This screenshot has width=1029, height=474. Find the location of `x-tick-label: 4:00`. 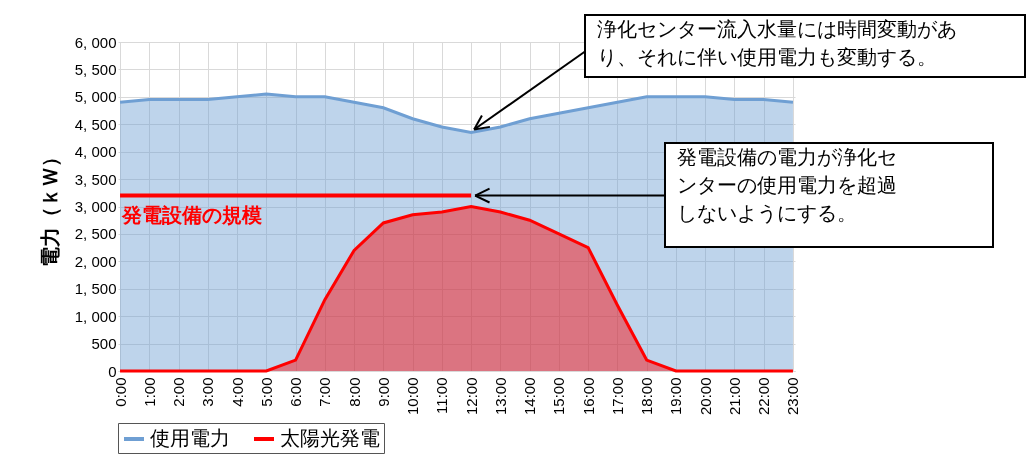

x-tick-label: 4:00 is located at coordinates (237, 392).